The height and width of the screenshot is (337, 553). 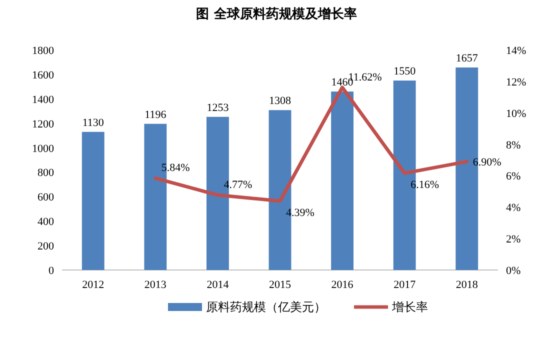 What do you see at coordinates (46, 246) in the screenshot?
I see `y-tick-label: 200` at bounding box center [46, 246].